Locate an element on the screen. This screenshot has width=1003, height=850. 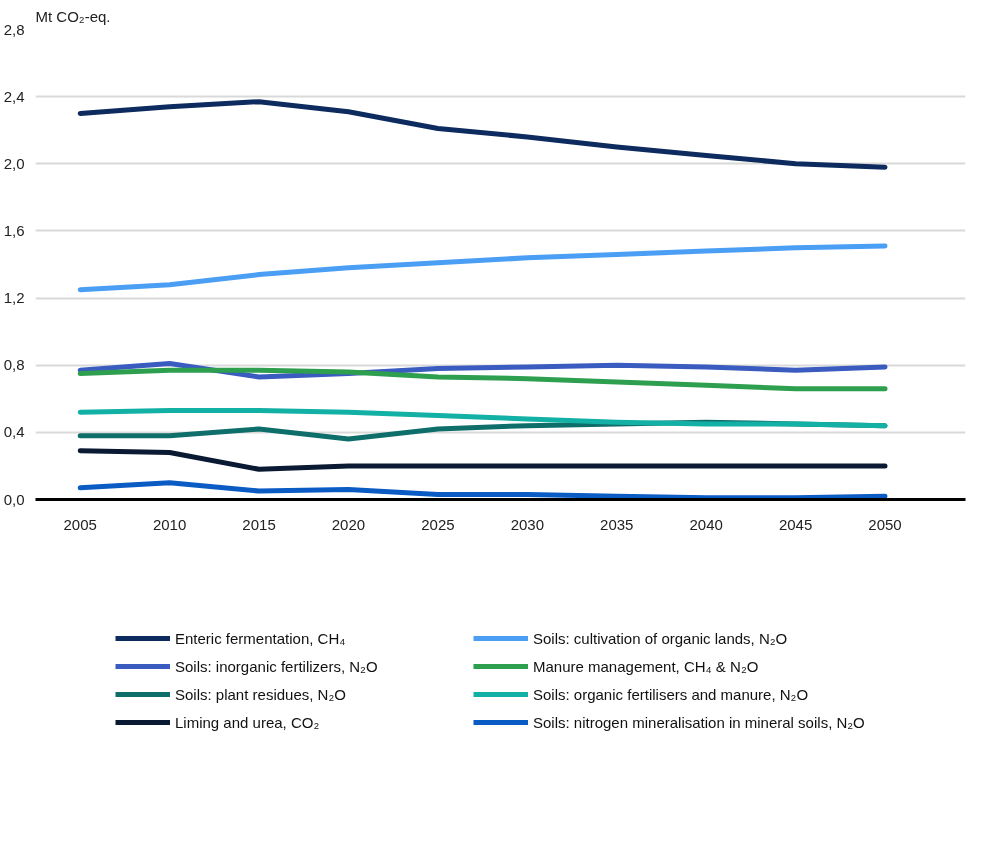
legend-label: Manure management, CH₄ & N₂O is located at coordinates (646, 666).